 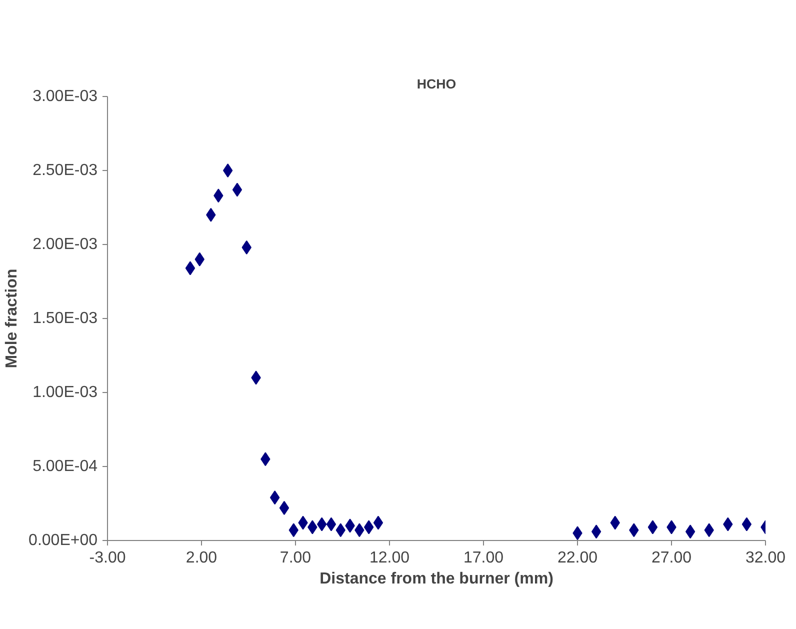 I want to click on x-tick-label: 7.00, so click(x=296, y=558).